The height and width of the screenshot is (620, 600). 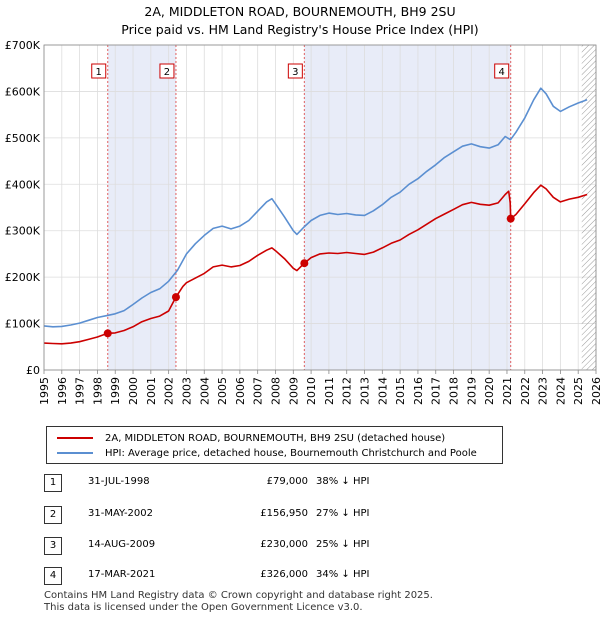 What do you see at coordinates (23, 231) in the screenshot?
I see `y-tick-label: £300K` at bounding box center [23, 231].